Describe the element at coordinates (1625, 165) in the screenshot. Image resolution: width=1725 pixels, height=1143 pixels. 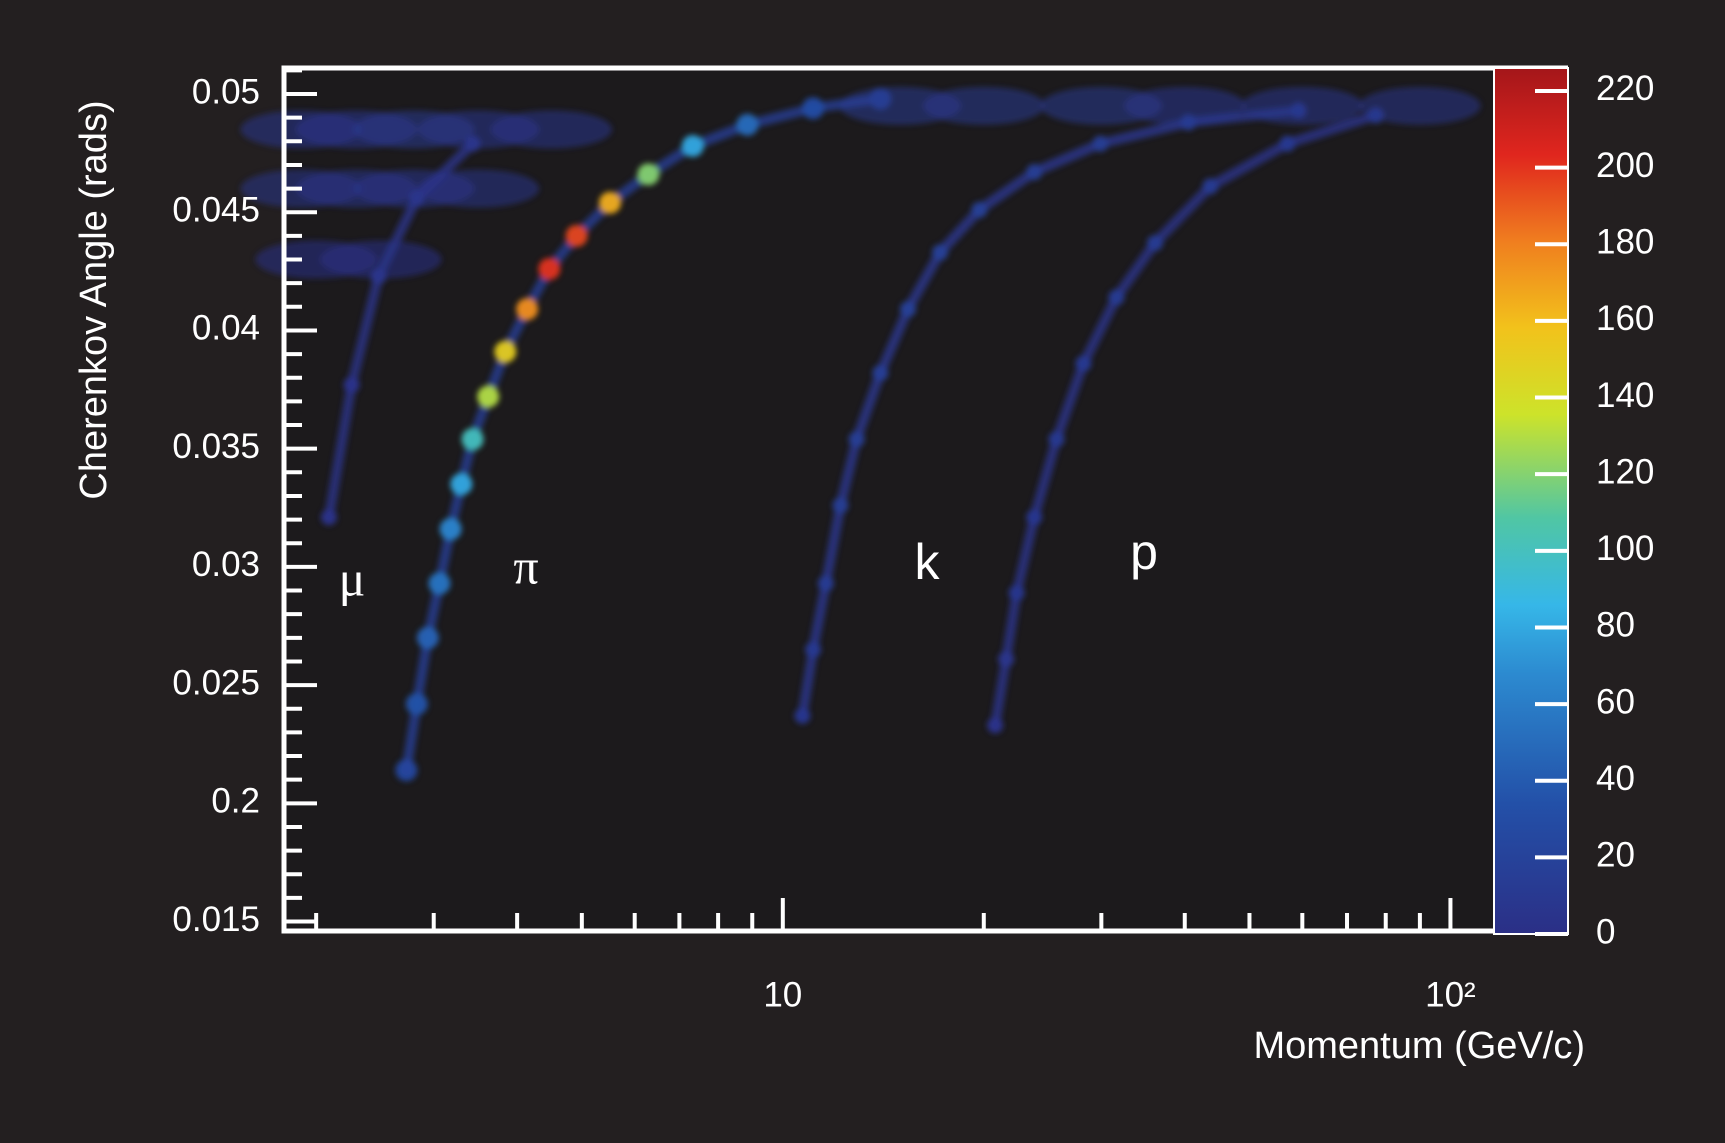
I see `colorbar-tick-label: 200` at that location.